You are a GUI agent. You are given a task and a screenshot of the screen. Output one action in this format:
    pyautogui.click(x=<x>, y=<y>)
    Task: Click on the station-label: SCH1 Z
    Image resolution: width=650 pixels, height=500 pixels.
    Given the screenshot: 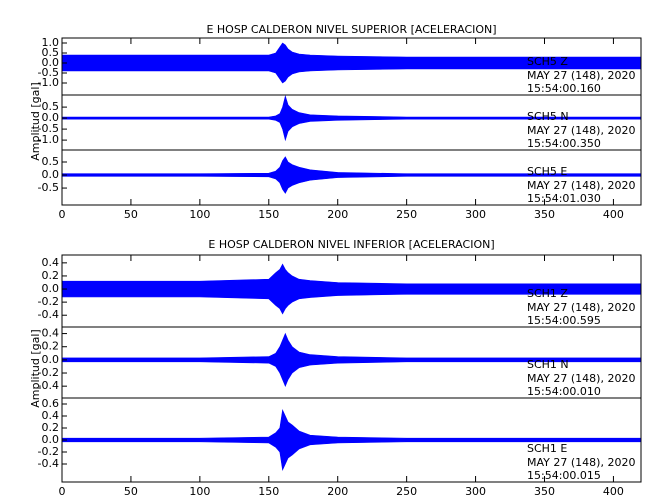 What is the action you would take?
    pyautogui.click(x=547, y=293)
    